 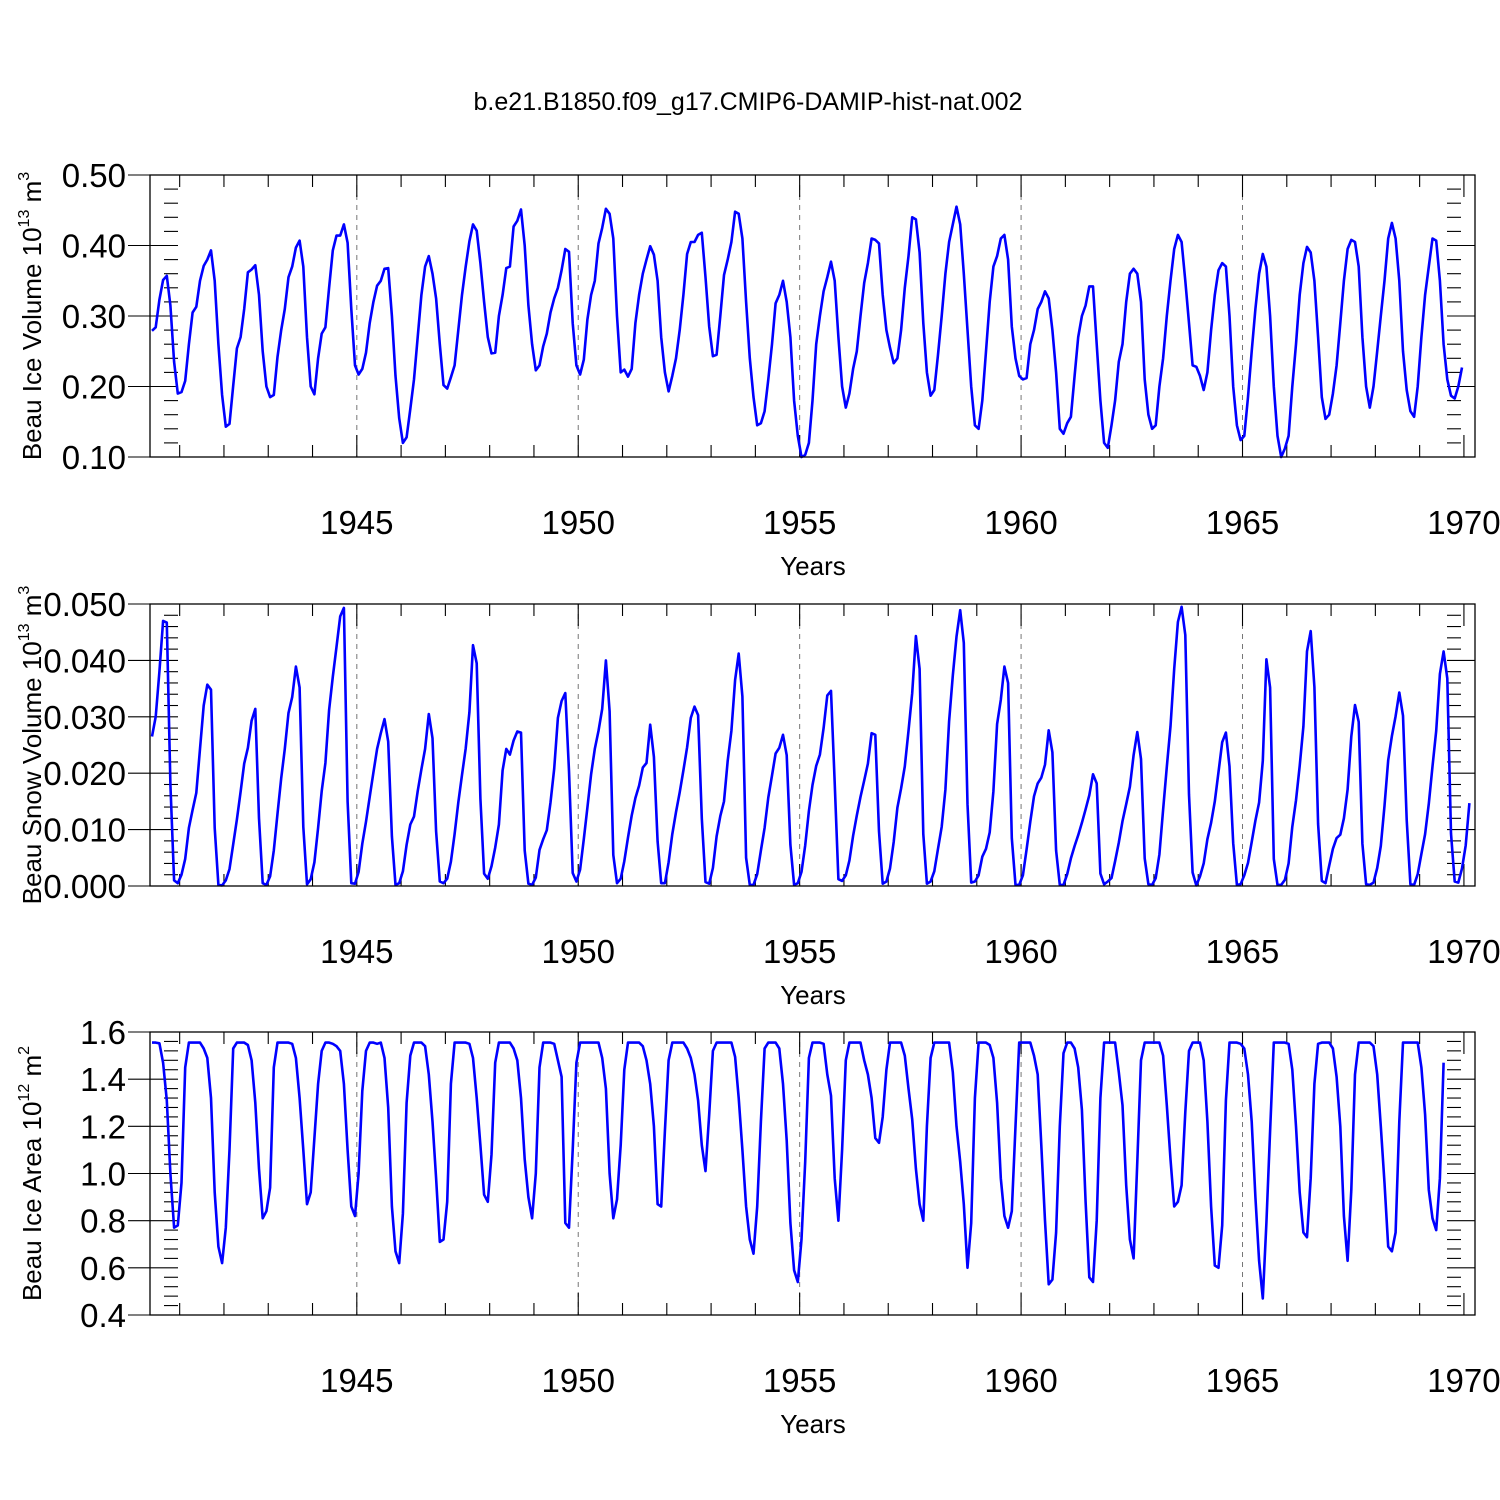 I want to click on ice-area-y-axis-title-unit-exponent: 2, so click(x=24, y=1050).